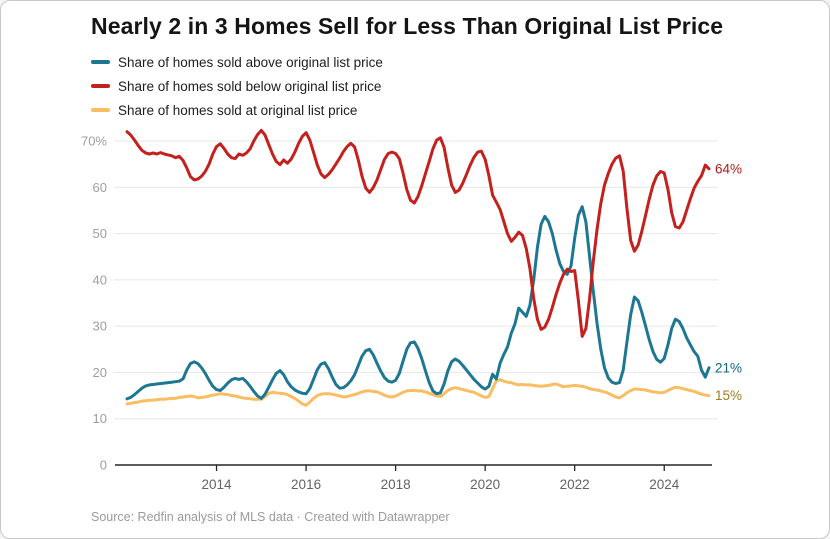 The width and height of the screenshot is (830, 539). Describe the element at coordinates (664, 484) in the screenshot. I see `x-axis-tick-label: 2024` at that location.